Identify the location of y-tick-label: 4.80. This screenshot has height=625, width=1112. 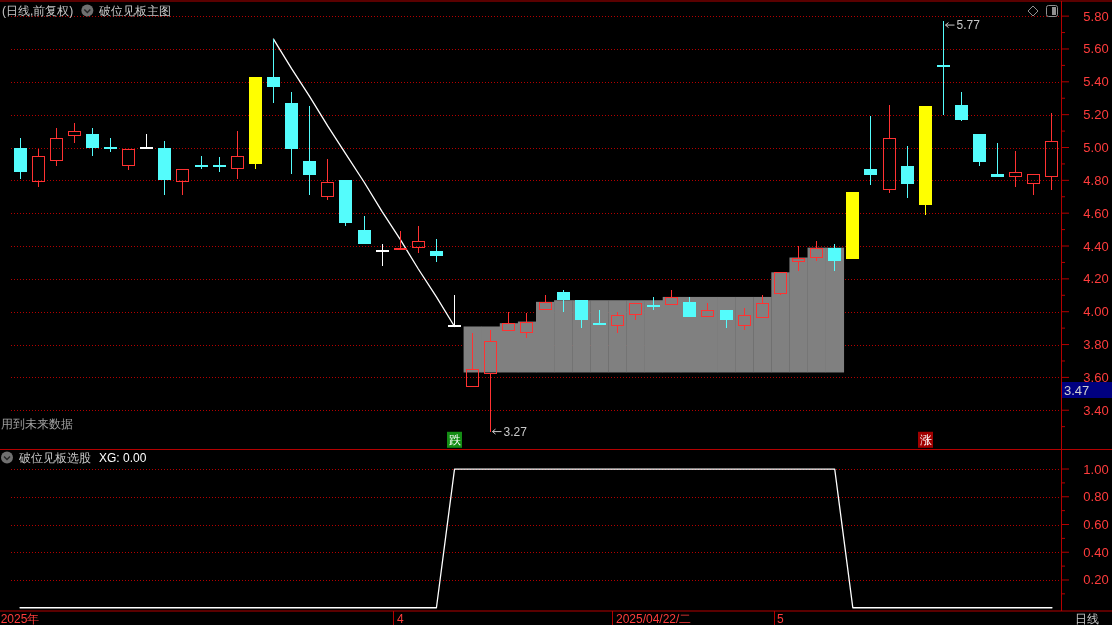
(1096, 180).